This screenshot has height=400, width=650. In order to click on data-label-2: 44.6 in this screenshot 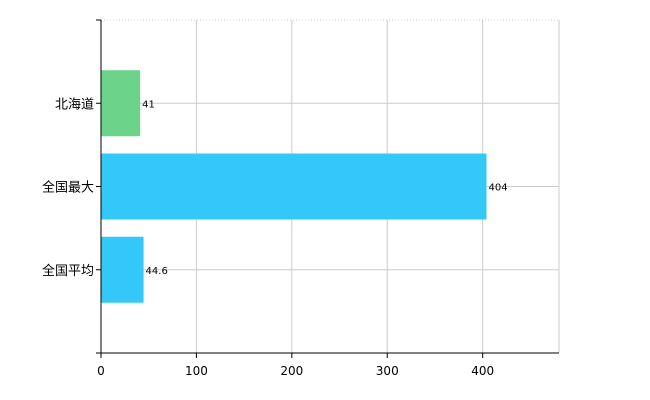, I will do `click(157, 271)`.